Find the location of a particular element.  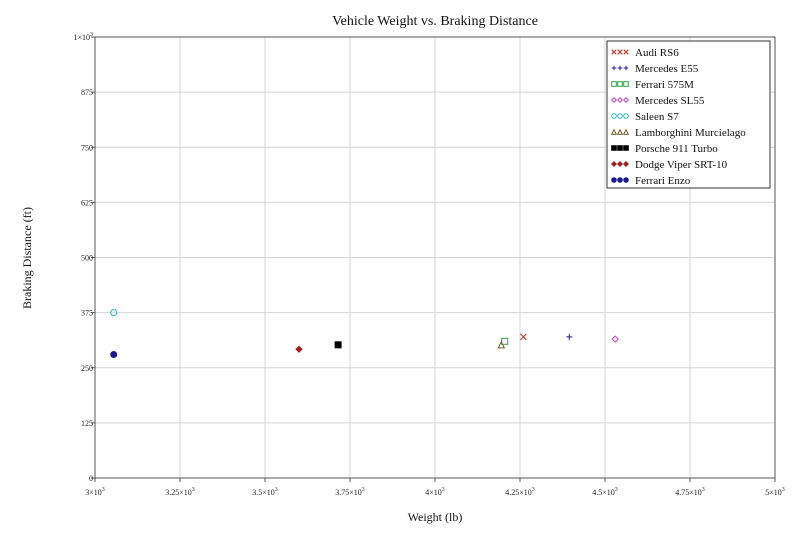

x-tick-label: 3.5×10³ is located at coordinates (265, 492).